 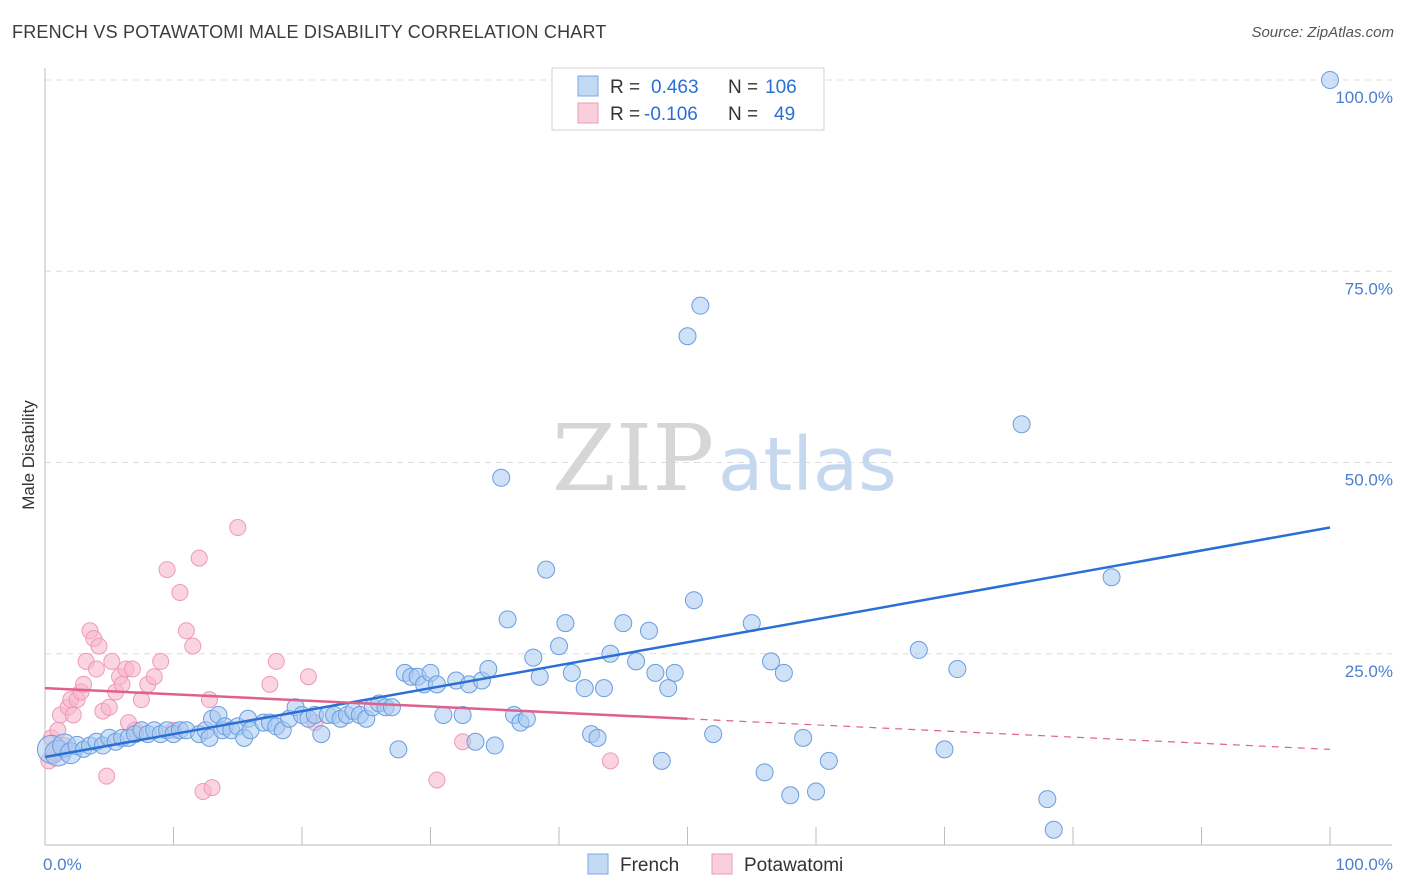 What do you see at coordinates (588, 86) in the screenshot?
I see `legend-swatch-french` at bounding box center [588, 86].